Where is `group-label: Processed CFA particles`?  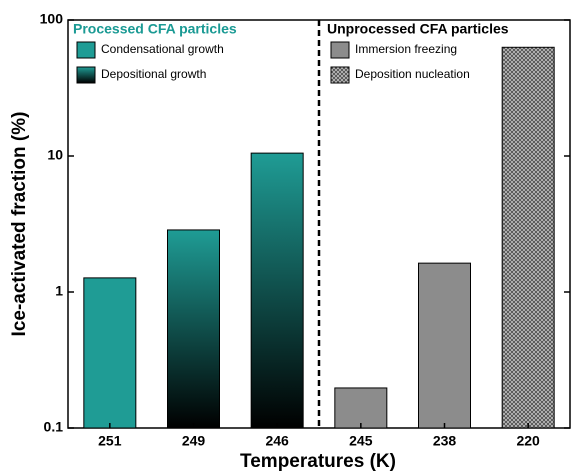 group-label: Processed CFA particles is located at coordinates (155, 29).